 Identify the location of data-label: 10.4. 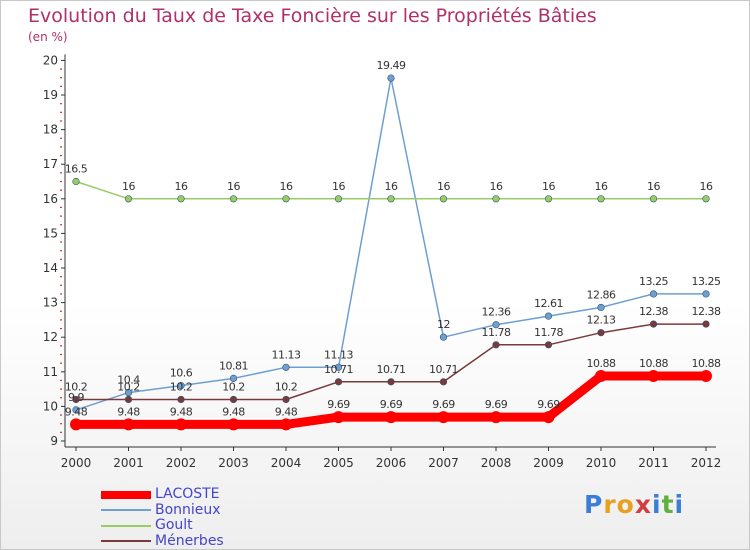
(128, 380).